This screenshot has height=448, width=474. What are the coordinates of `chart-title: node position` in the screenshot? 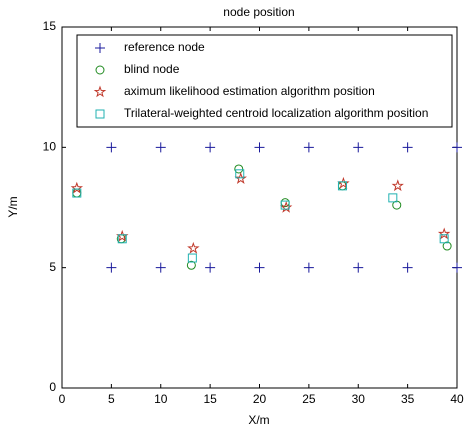 It's located at (258, 12).